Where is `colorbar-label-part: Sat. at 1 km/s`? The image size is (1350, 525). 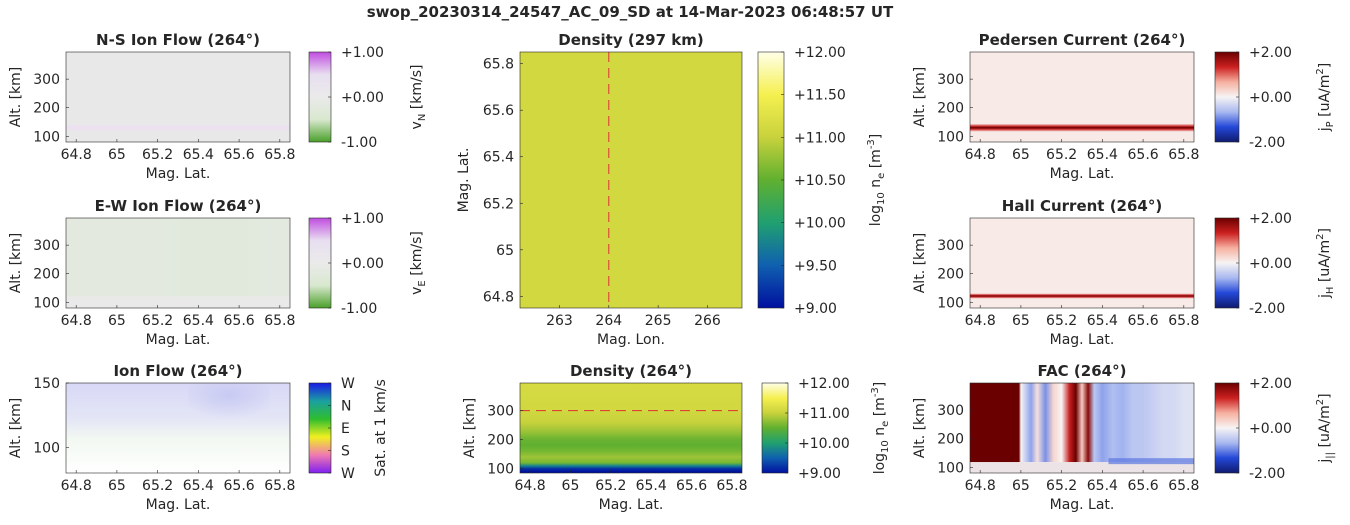 colorbar-label-part: Sat. at 1 km/s is located at coordinates (381, 428).